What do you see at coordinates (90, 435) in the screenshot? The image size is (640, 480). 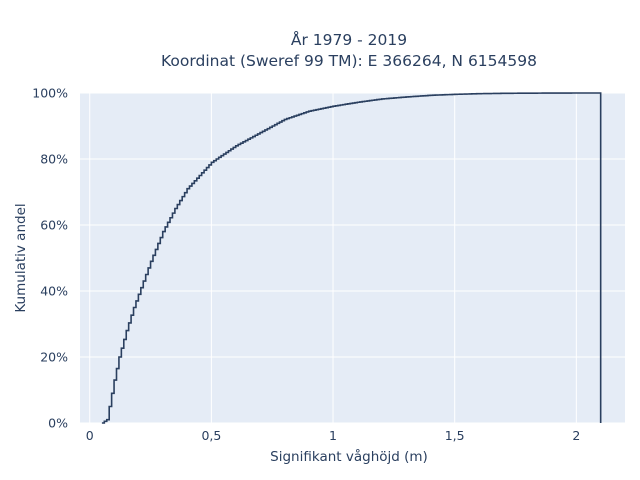 I see `x-tick-label: 0` at bounding box center [90, 435].